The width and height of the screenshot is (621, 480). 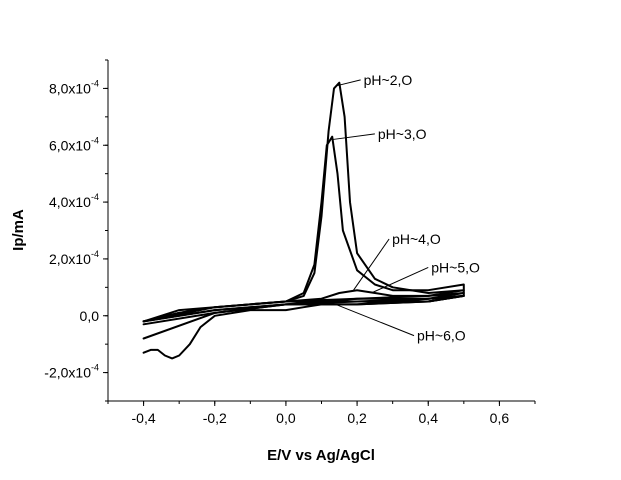 What do you see at coordinates (321, 455) in the screenshot?
I see `x-axis-title: E/V vs Ag/AgCl` at bounding box center [321, 455].